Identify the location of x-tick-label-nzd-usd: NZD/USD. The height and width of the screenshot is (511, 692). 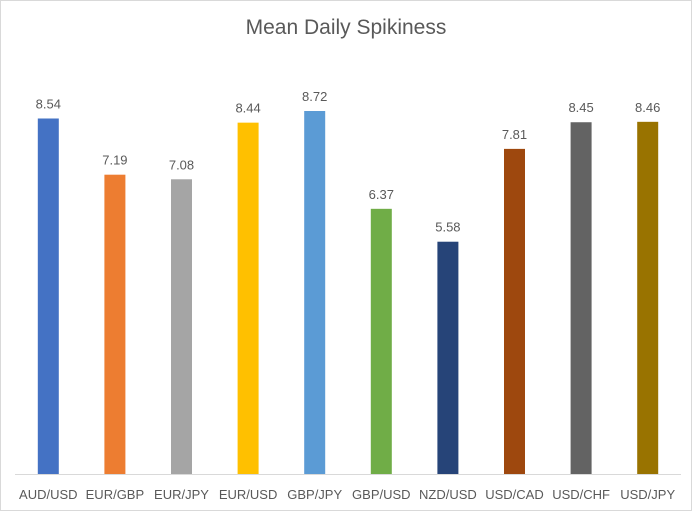
(448, 494).